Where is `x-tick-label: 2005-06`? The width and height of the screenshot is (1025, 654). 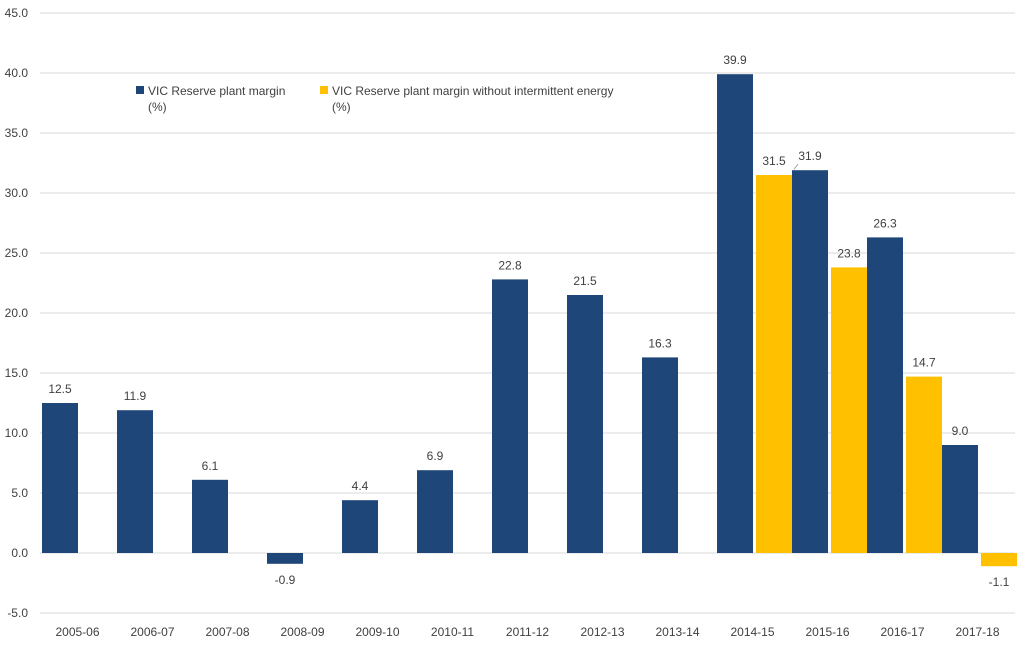 x-tick-label: 2005-06 is located at coordinates (77, 632).